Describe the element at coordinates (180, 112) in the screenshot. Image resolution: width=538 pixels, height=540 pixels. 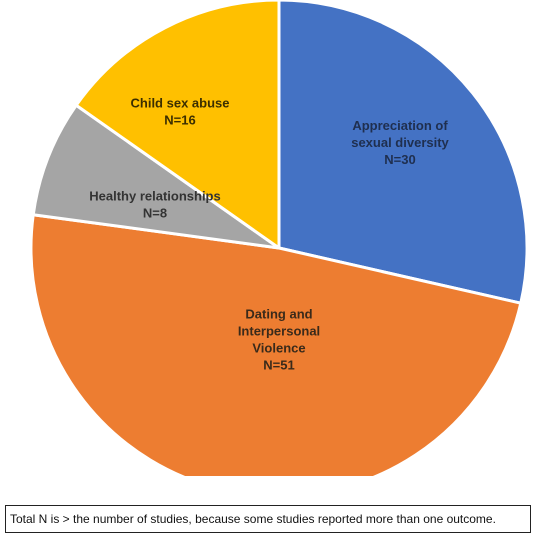
I see `slice-label: Child sex abuse N=16` at that location.